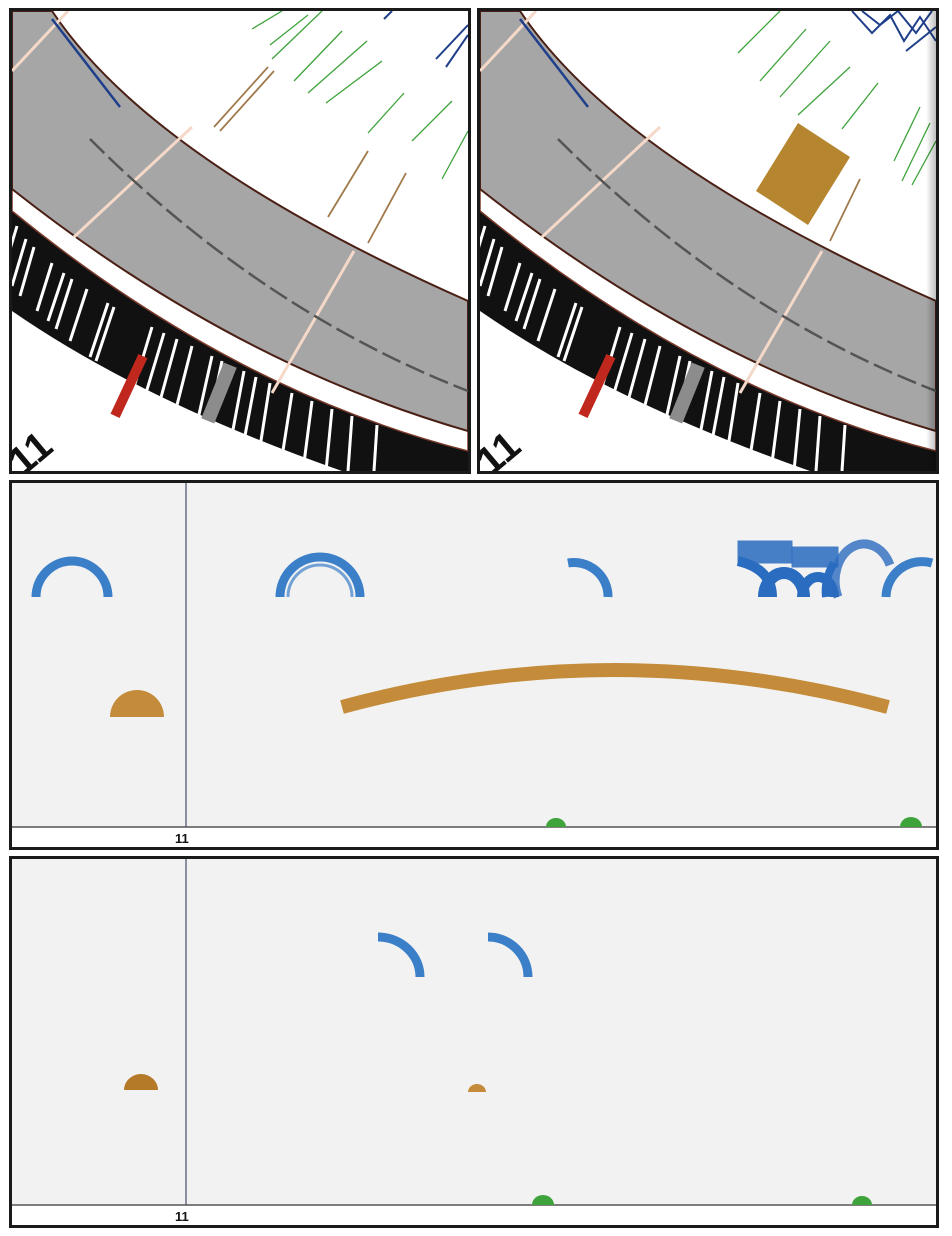  What do you see at coordinates (615, 688) in the screenshot?
I see `gold-long-arc` at bounding box center [615, 688].